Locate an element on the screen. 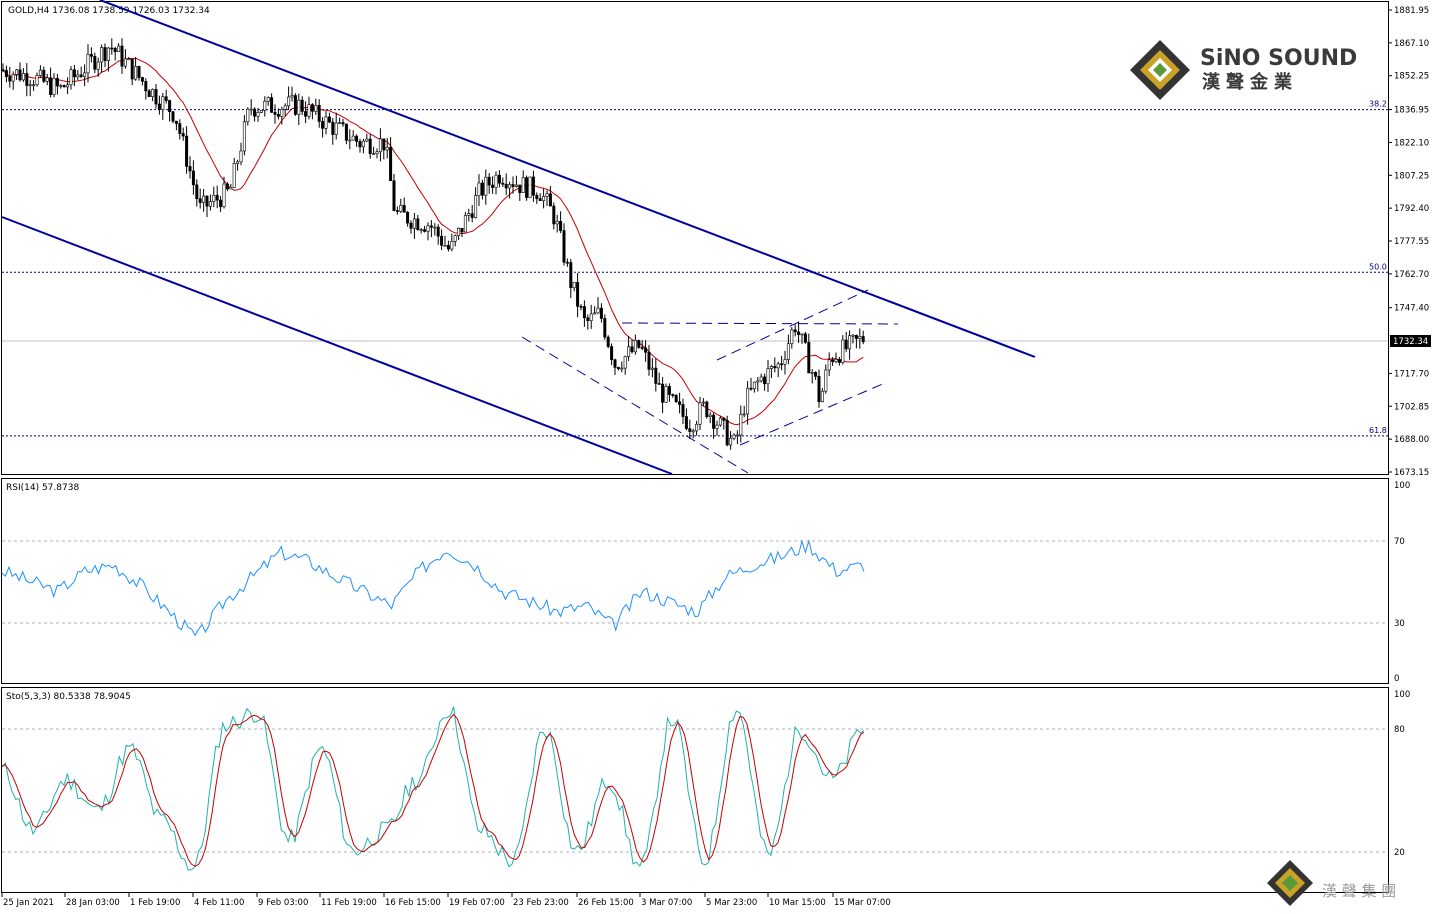 The width and height of the screenshot is (1432, 914). price-tick-label: 1807.25 is located at coordinates (1411, 176).